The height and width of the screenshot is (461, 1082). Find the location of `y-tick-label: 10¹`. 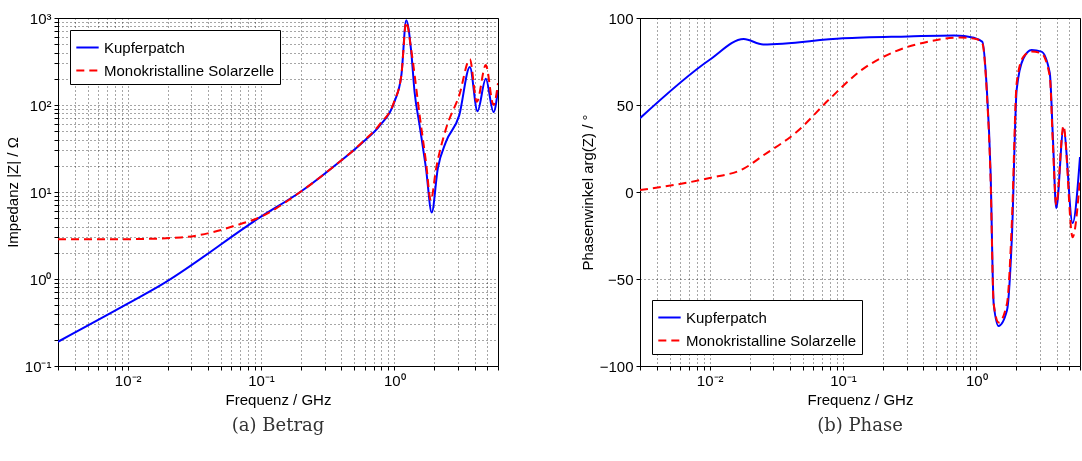

y-tick-label: 10¹ is located at coordinates (40, 192).